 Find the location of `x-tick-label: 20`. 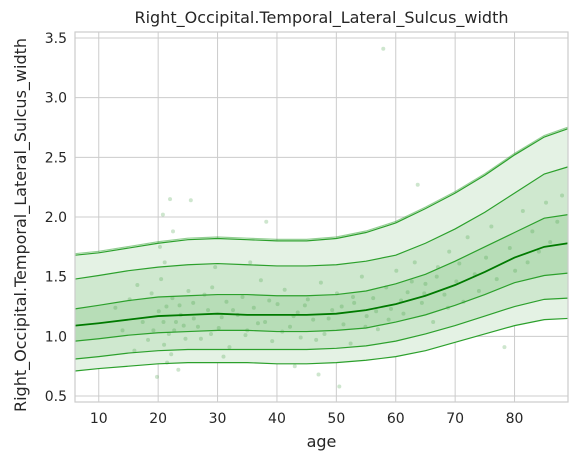

x-tick-label: 20 is located at coordinates (158, 419).